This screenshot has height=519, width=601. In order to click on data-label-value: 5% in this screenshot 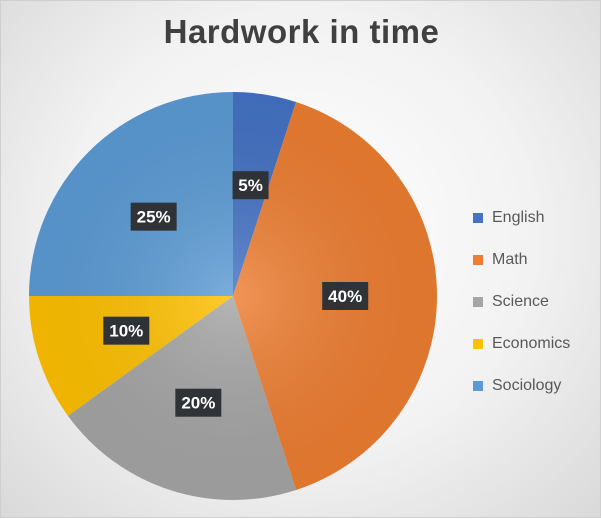, I will do `click(250, 185)`.